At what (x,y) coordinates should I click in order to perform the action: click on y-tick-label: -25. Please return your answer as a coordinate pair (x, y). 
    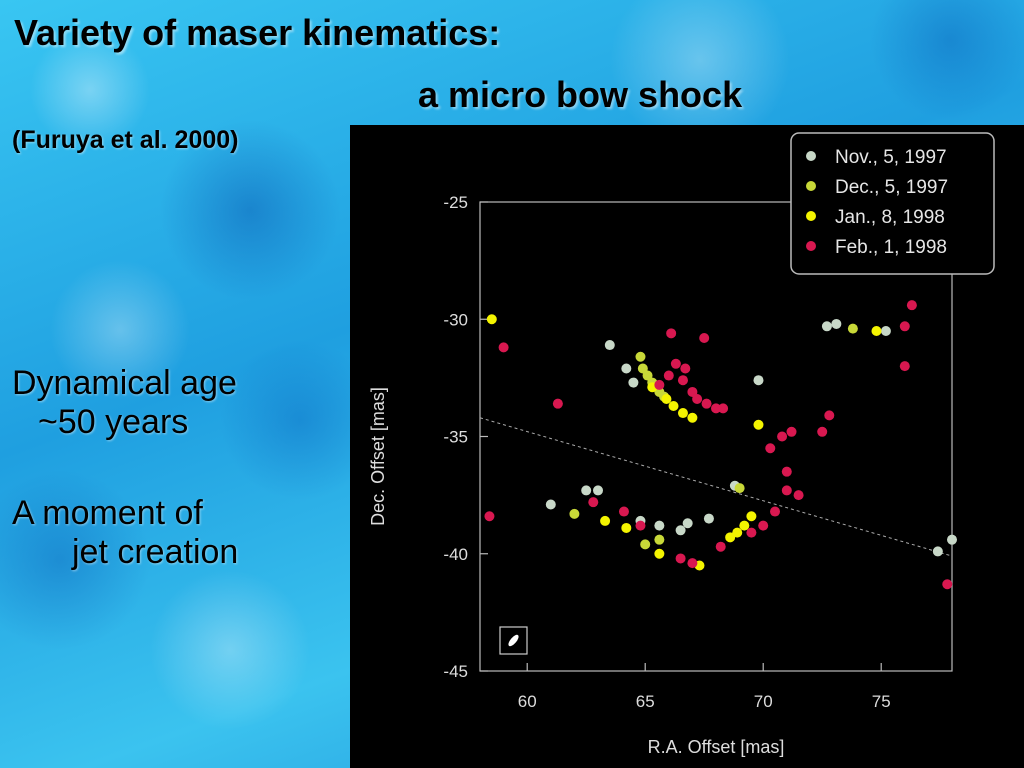
    Looking at the image, I should click on (455, 202).